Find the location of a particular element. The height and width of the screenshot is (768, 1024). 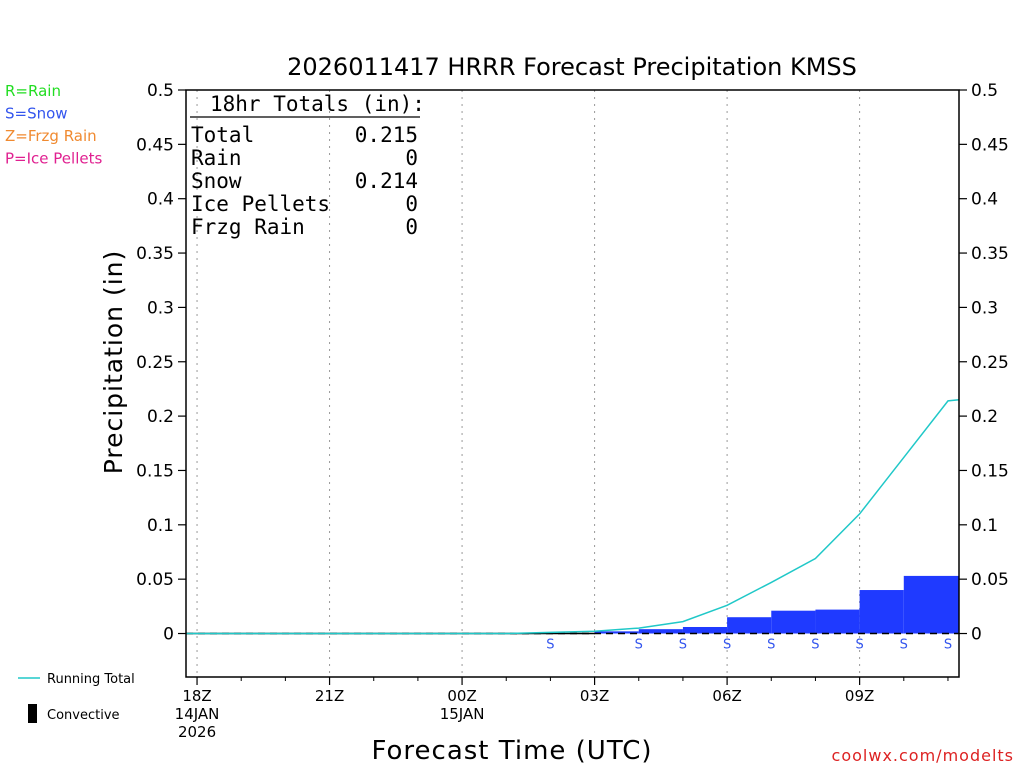

totals-value-4: 0 is located at coordinates (411, 227).